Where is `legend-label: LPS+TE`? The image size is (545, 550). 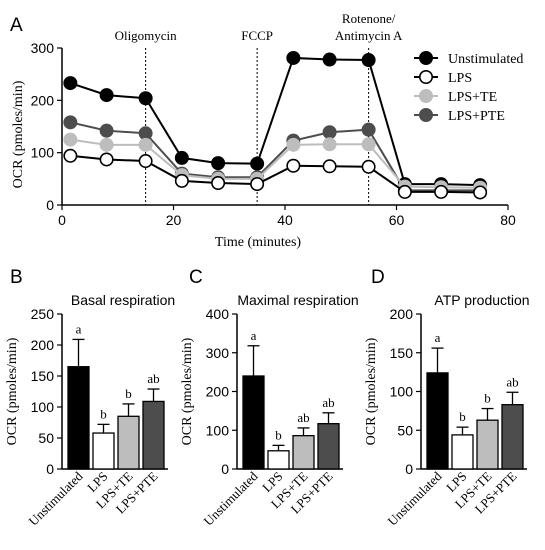 legend-label: LPS+TE is located at coordinates (472, 97).